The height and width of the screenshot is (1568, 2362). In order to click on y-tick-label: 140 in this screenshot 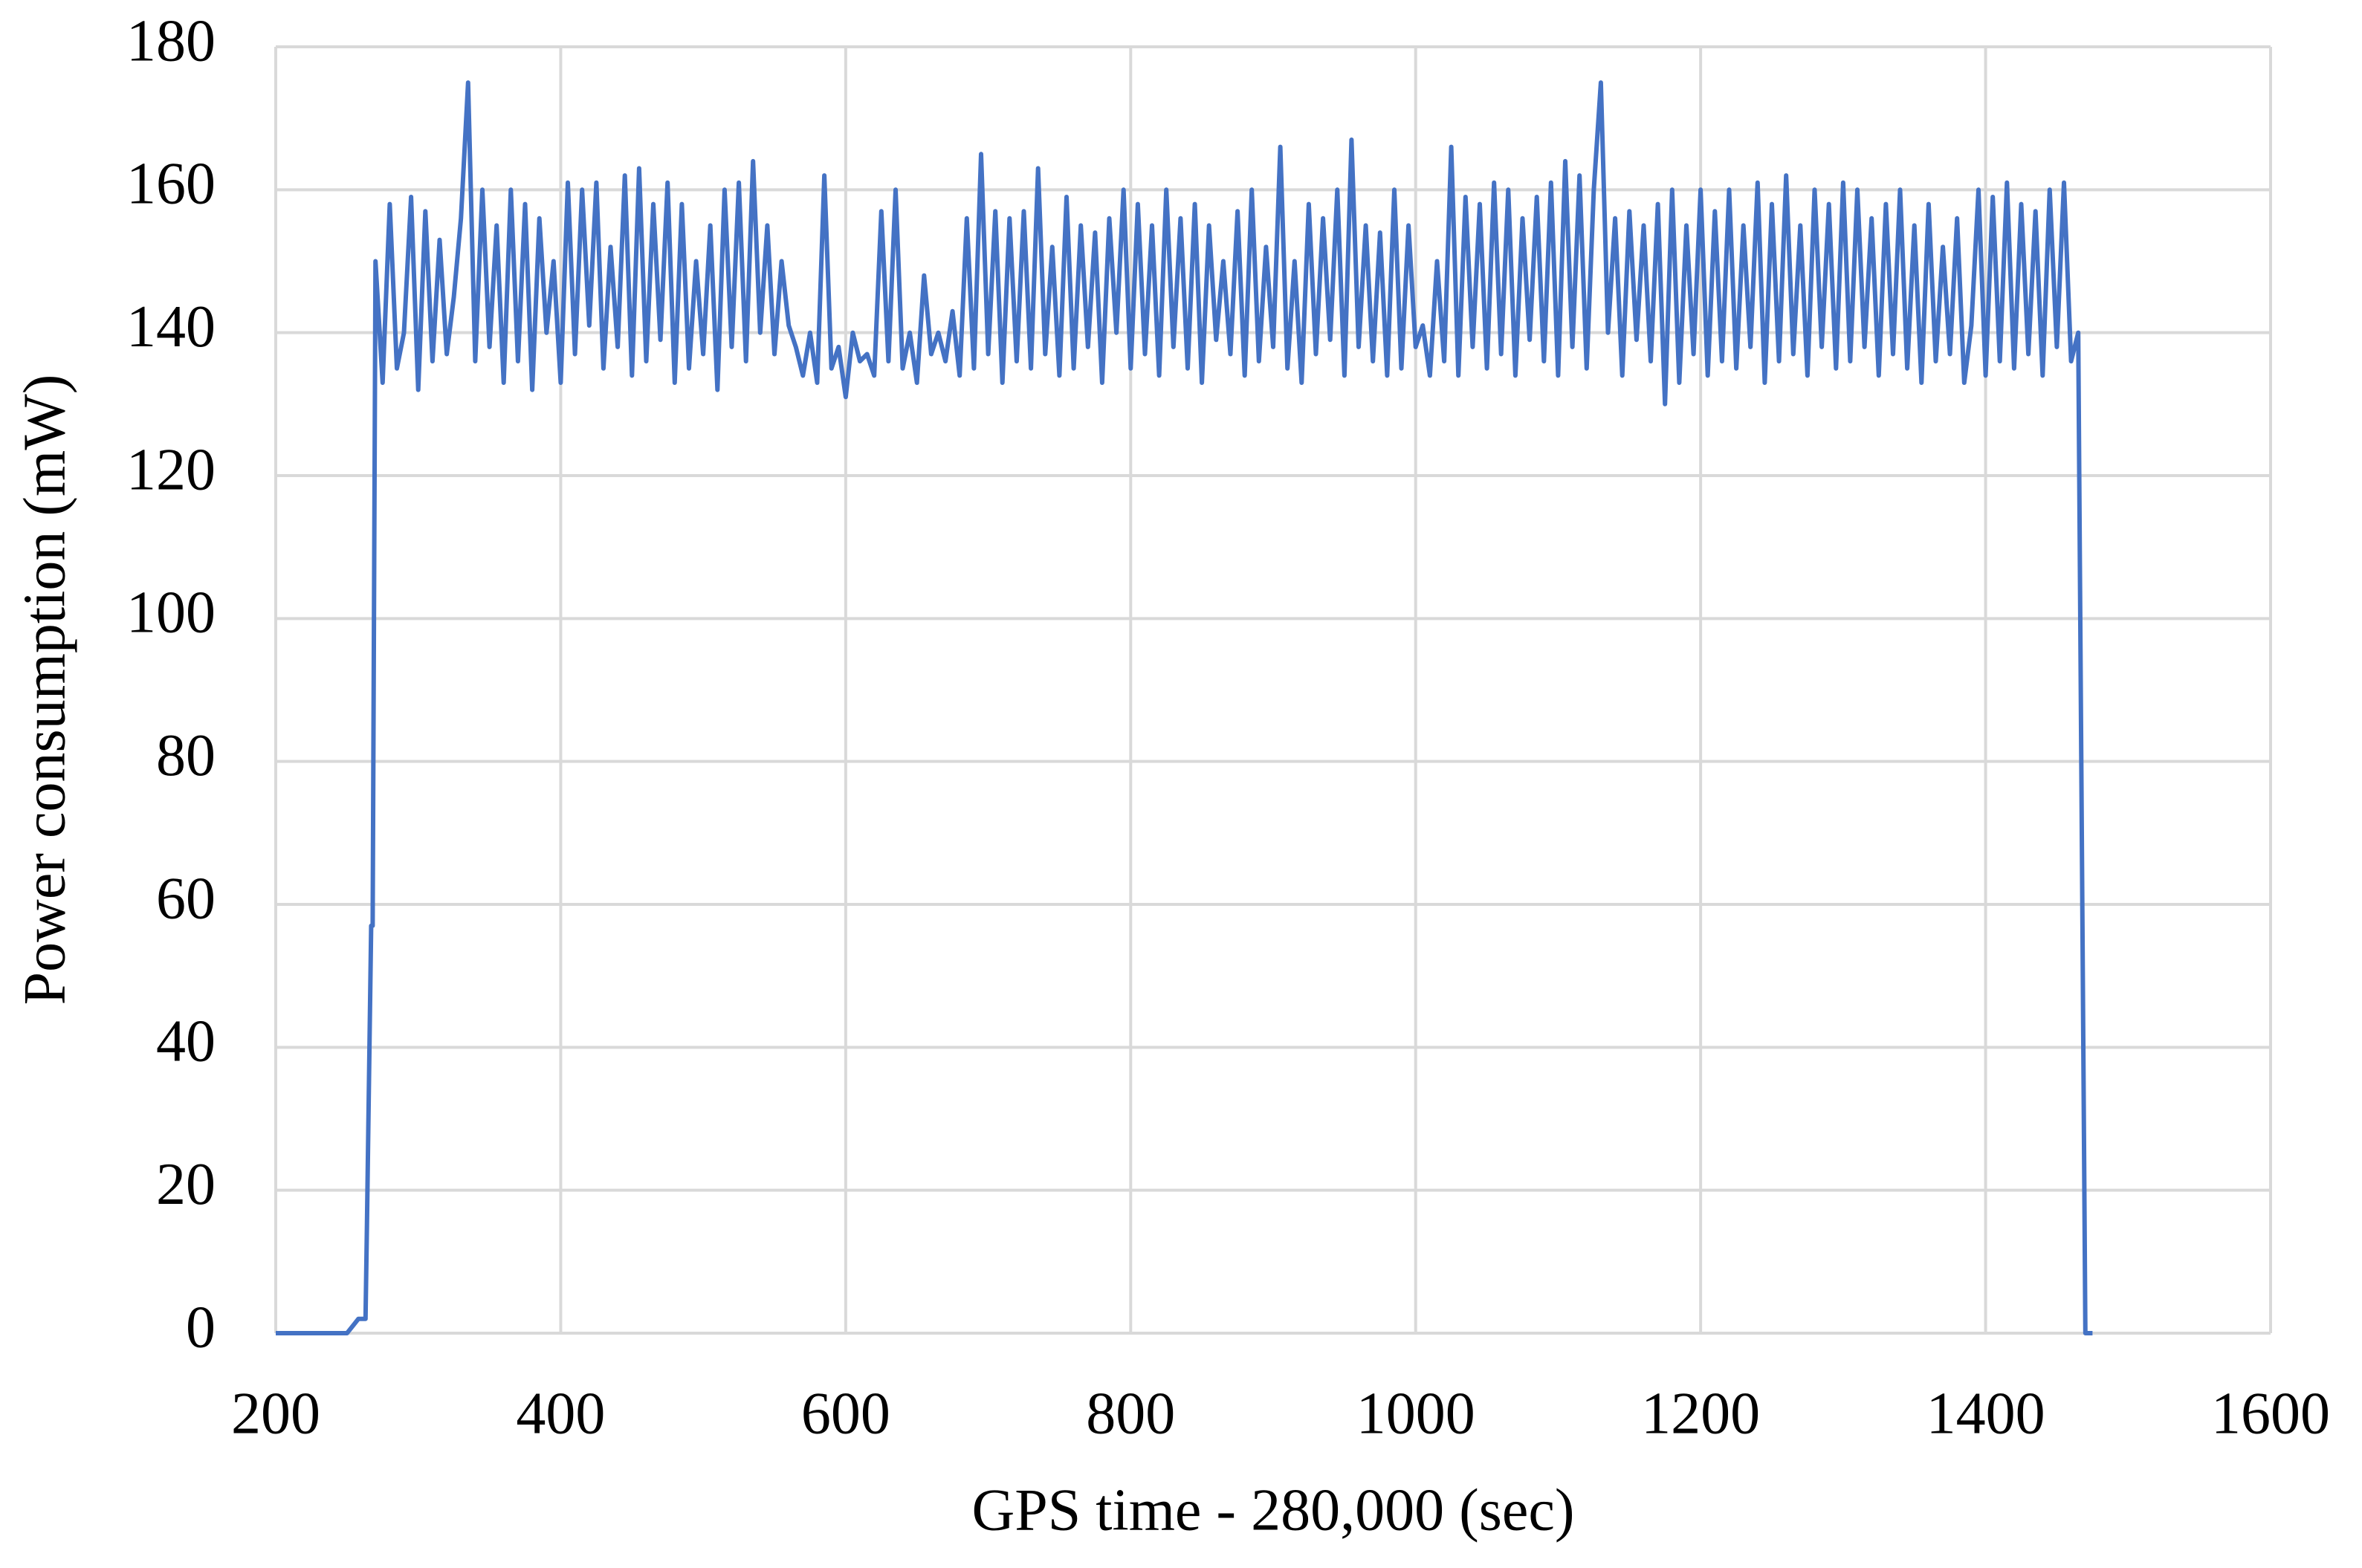, I will do `click(171, 327)`.